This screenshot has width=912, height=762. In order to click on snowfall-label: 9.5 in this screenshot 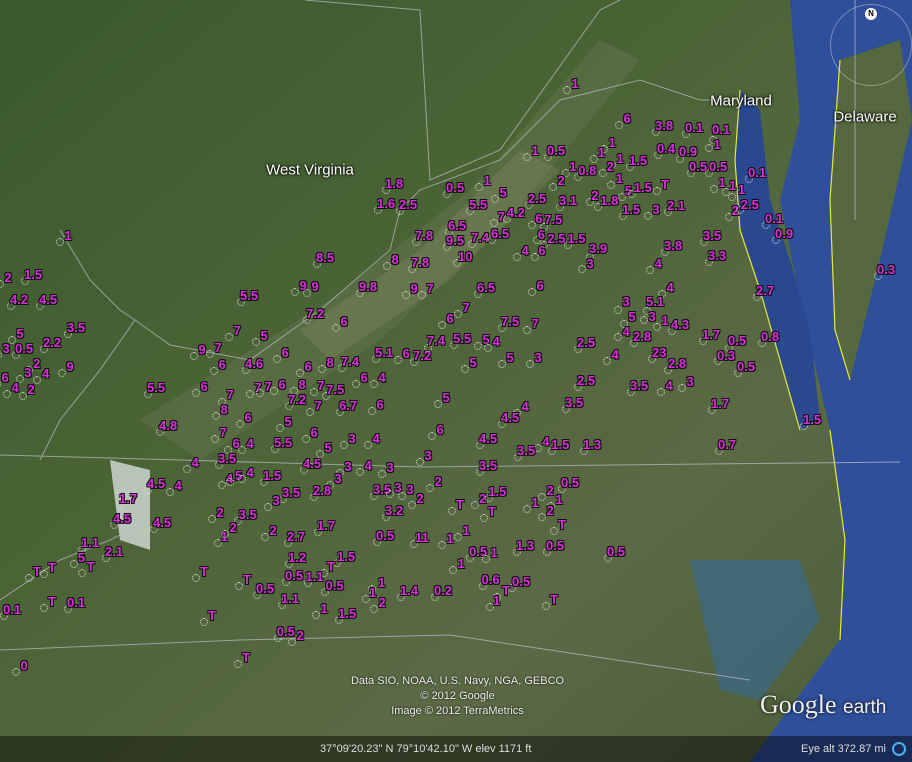, I will do `click(455, 240)`.